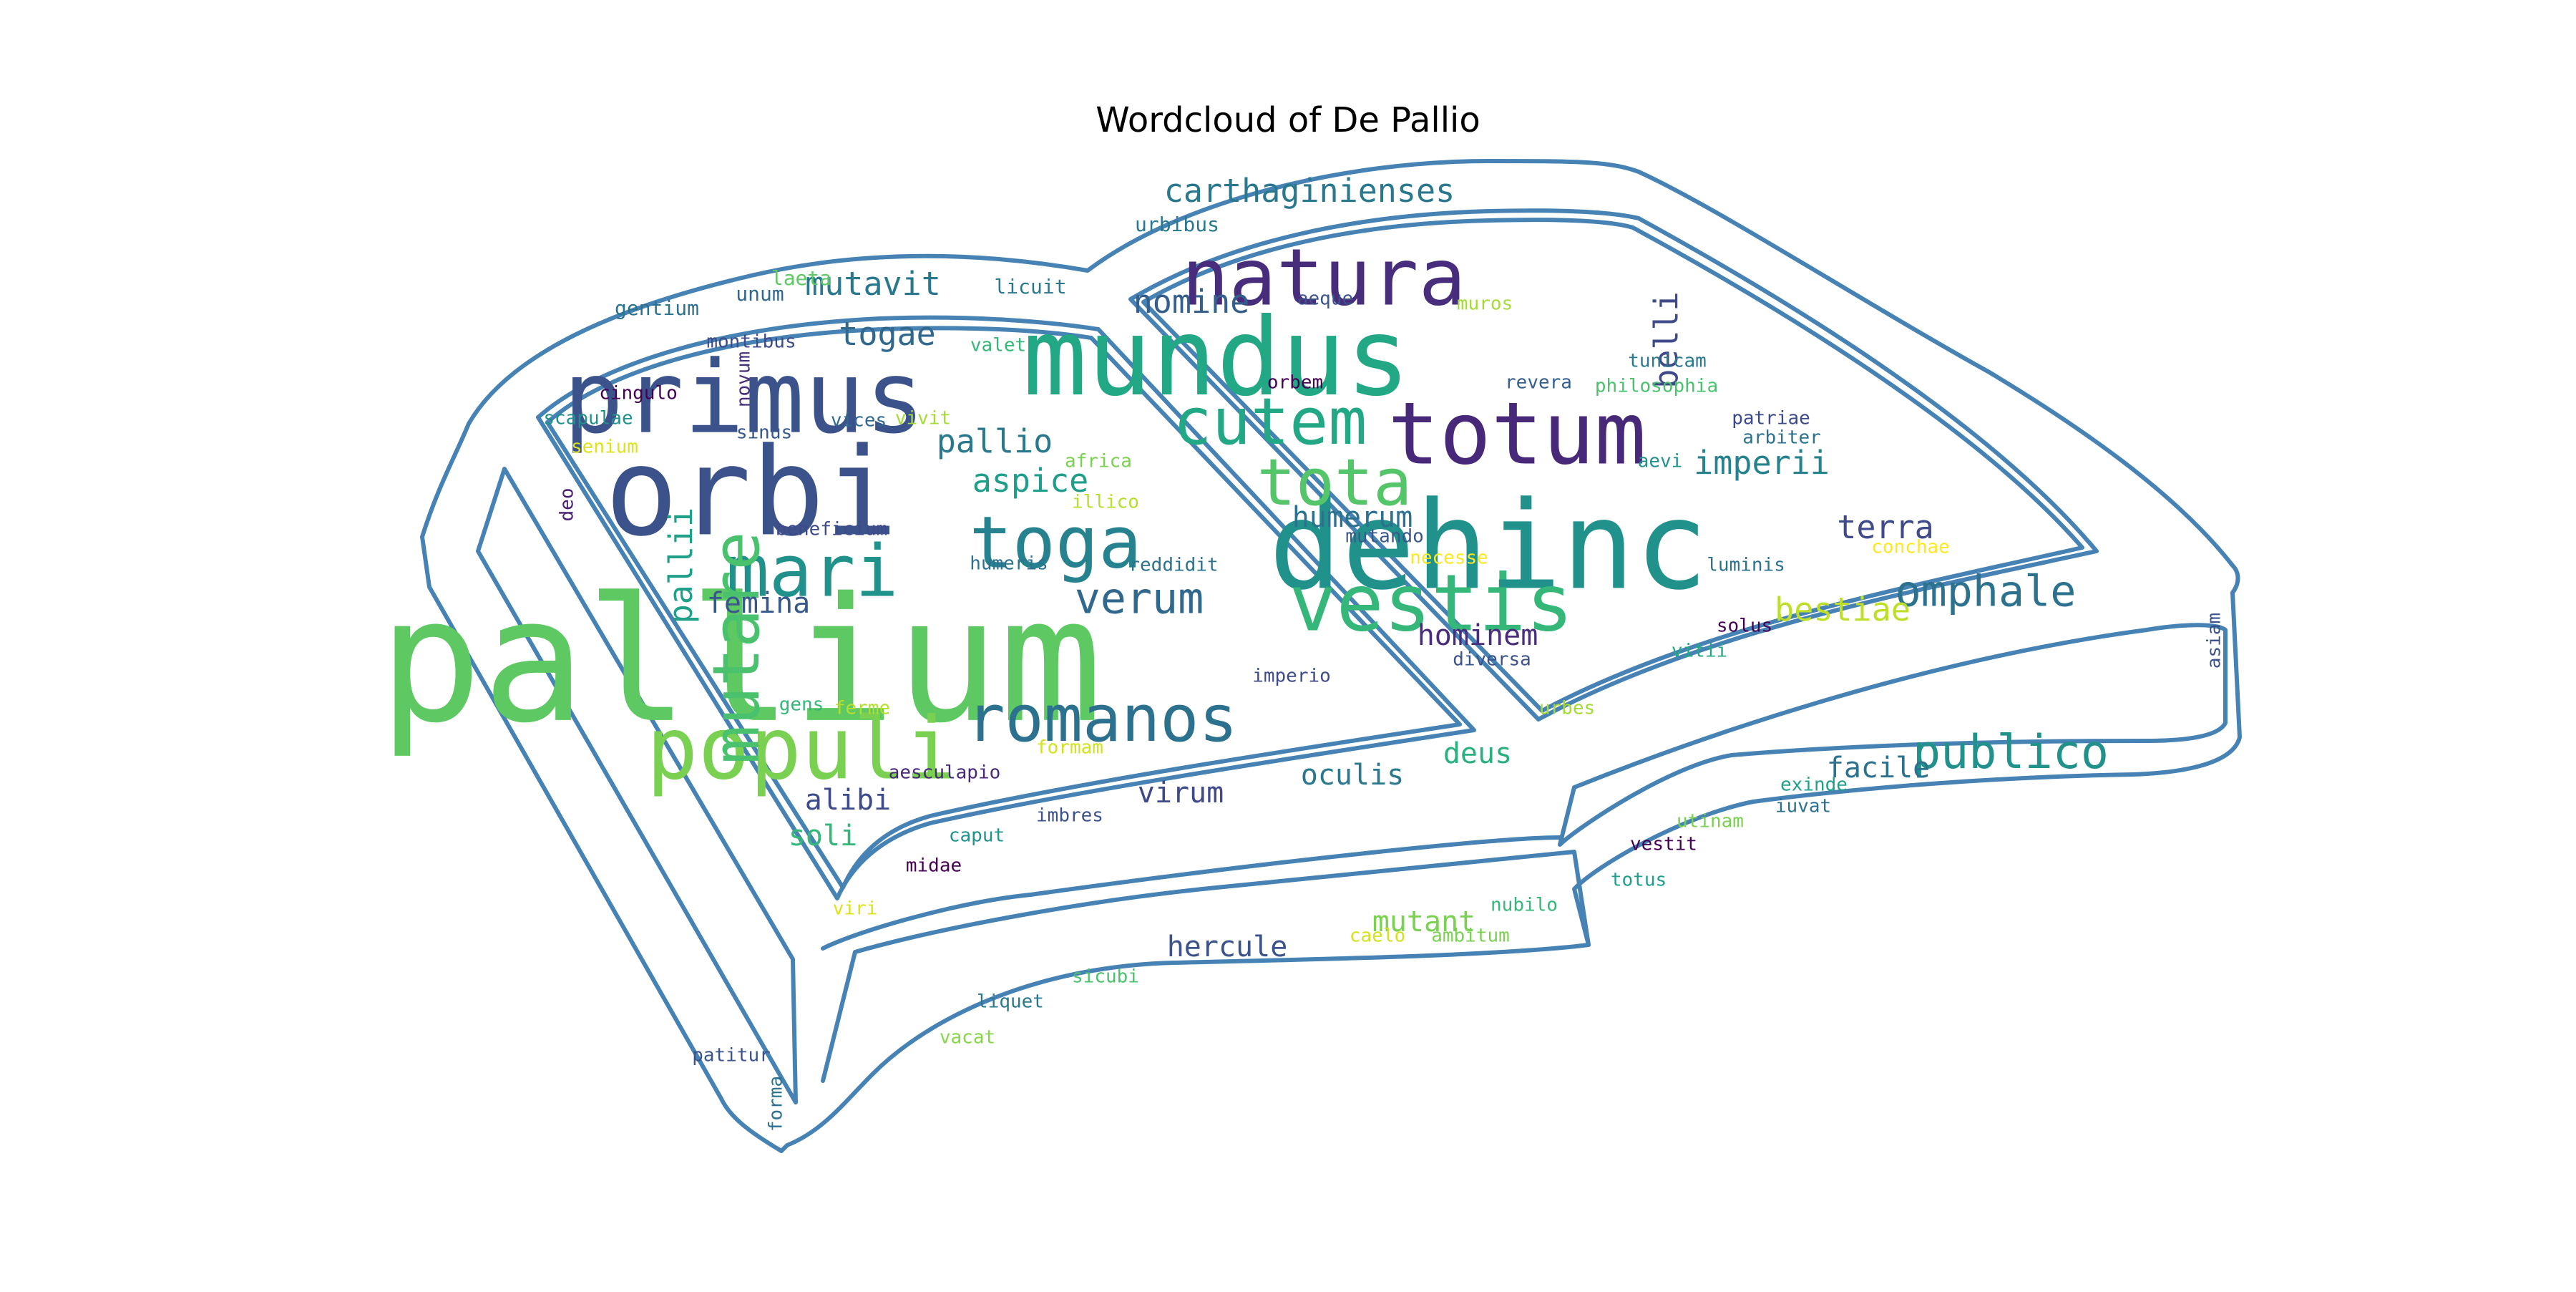 The width and height of the screenshot is (2576, 1292). Describe the element at coordinates (1744, 626) in the screenshot. I see `word-solus: solus` at that location.